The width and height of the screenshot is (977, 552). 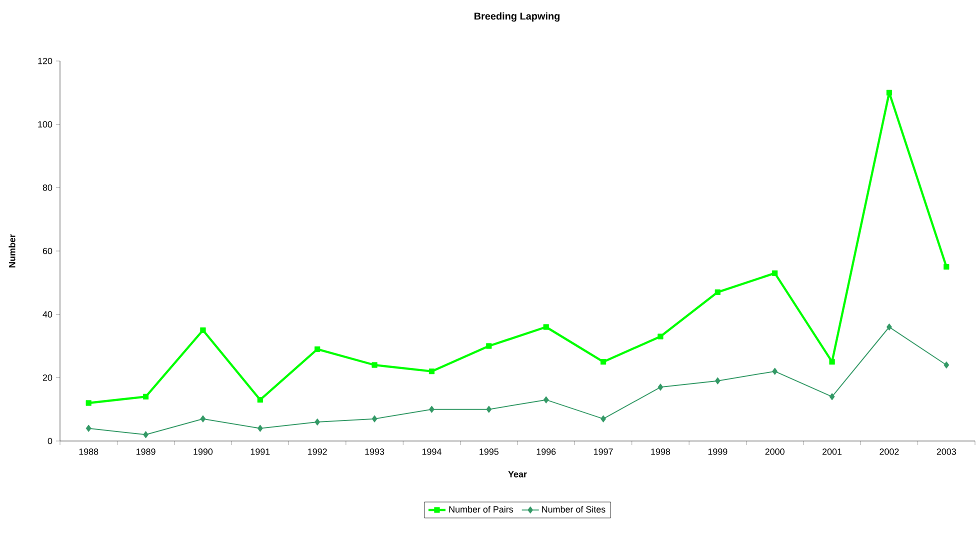 What do you see at coordinates (45, 61) in the screenshot?
I see `y-tick-label: 120` at bounding box center [45, 61].